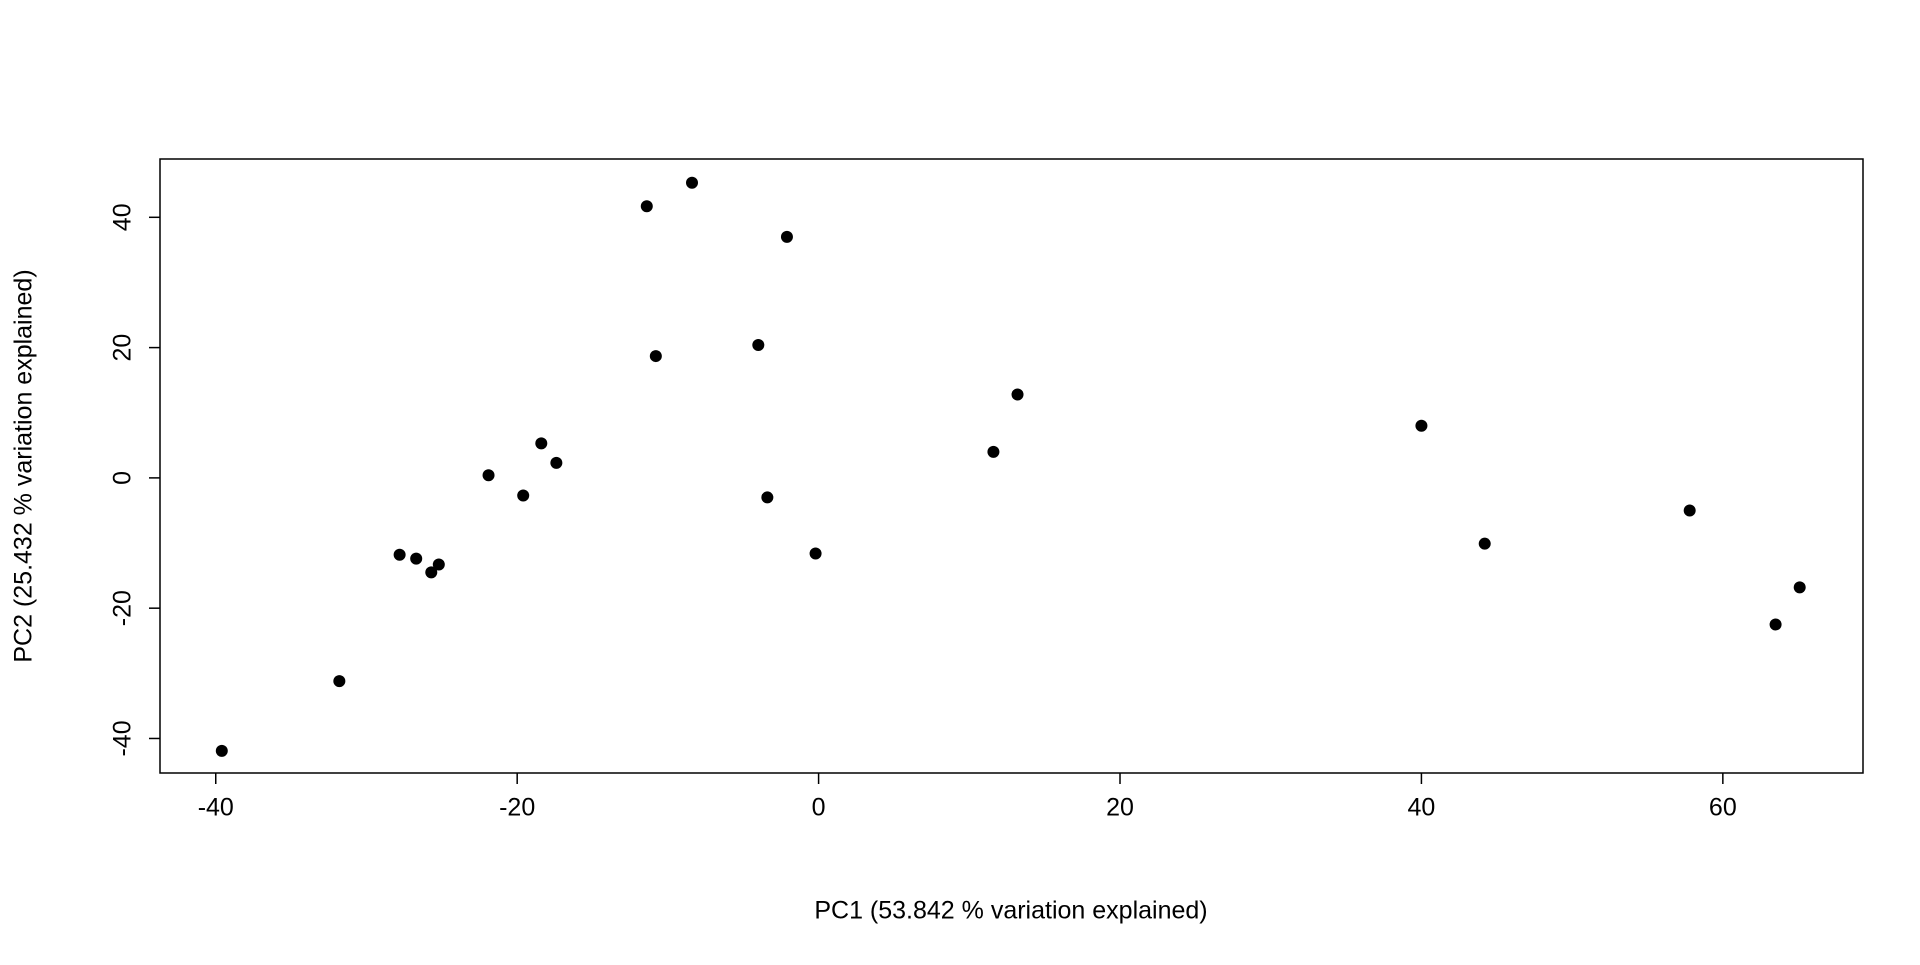 This screenshot has width=1920, height=965. Describe the element at coordinates (1120, 808) in the screenshot. I see `x-tick-label: 20` at that location.